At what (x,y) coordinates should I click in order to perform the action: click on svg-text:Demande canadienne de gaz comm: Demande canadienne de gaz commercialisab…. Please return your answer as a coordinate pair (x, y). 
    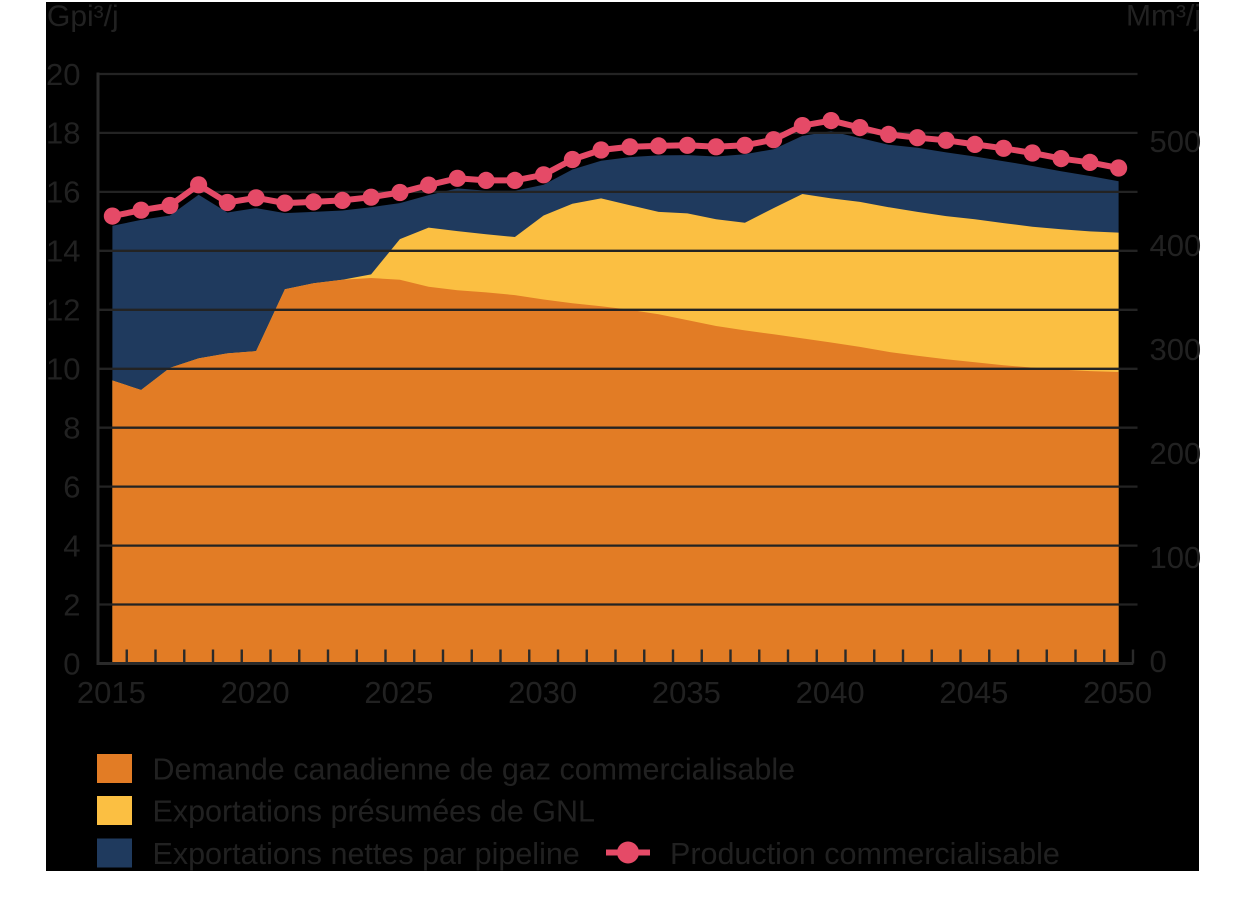
    Looking at the image, I should click on (474, 769).